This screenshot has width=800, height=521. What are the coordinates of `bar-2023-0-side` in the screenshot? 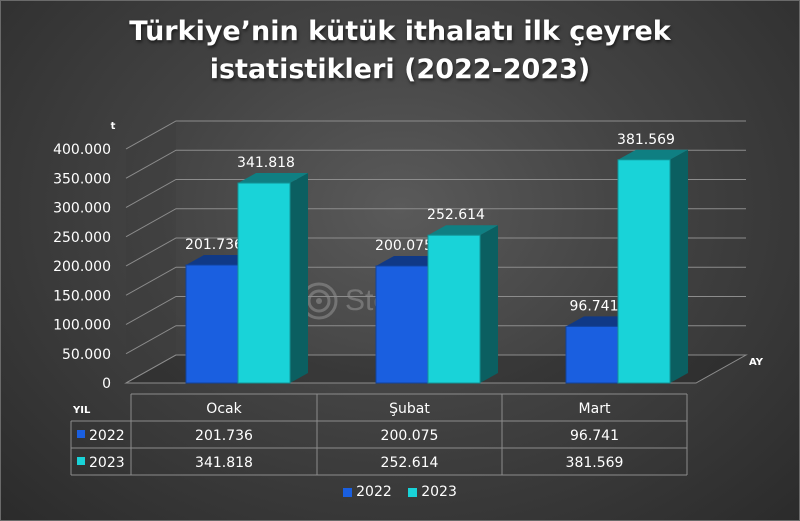 It's located at (299, 278).